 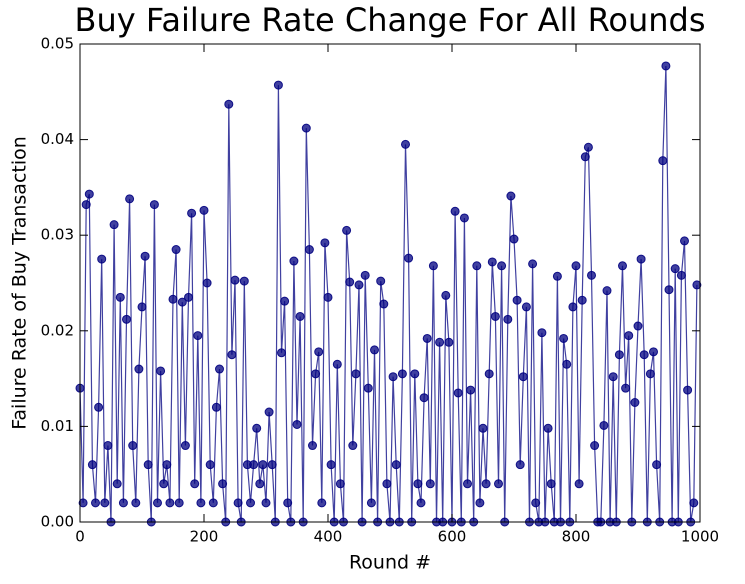 What do you see at coordinates (390, 563) in the screenshot?
I see `x-axis-label: Round #` at bounding box center [390, 563].